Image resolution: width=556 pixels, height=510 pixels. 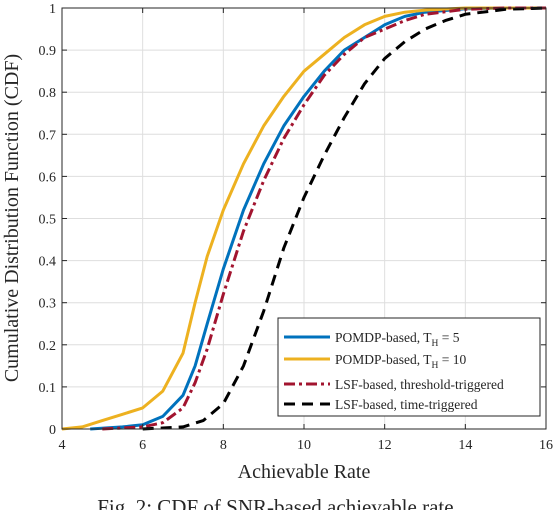 I want to click on y-tick-label: 0, so click(x=52, y=430).